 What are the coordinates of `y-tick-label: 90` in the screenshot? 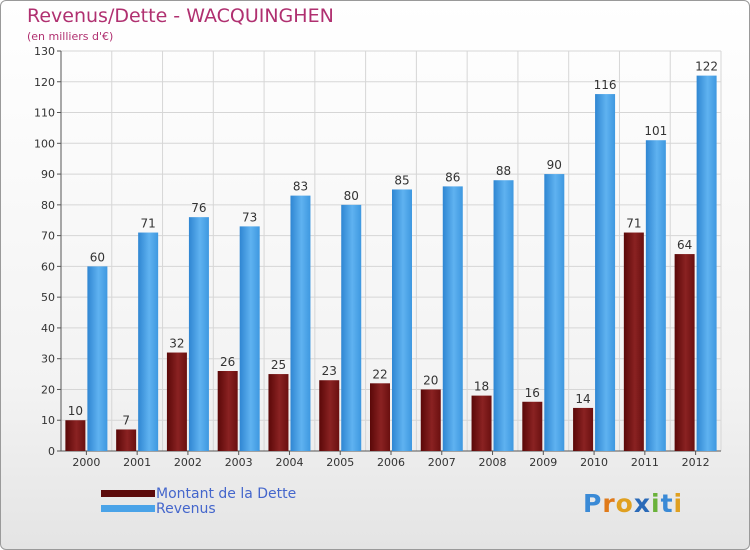 It's located at (48, 174).